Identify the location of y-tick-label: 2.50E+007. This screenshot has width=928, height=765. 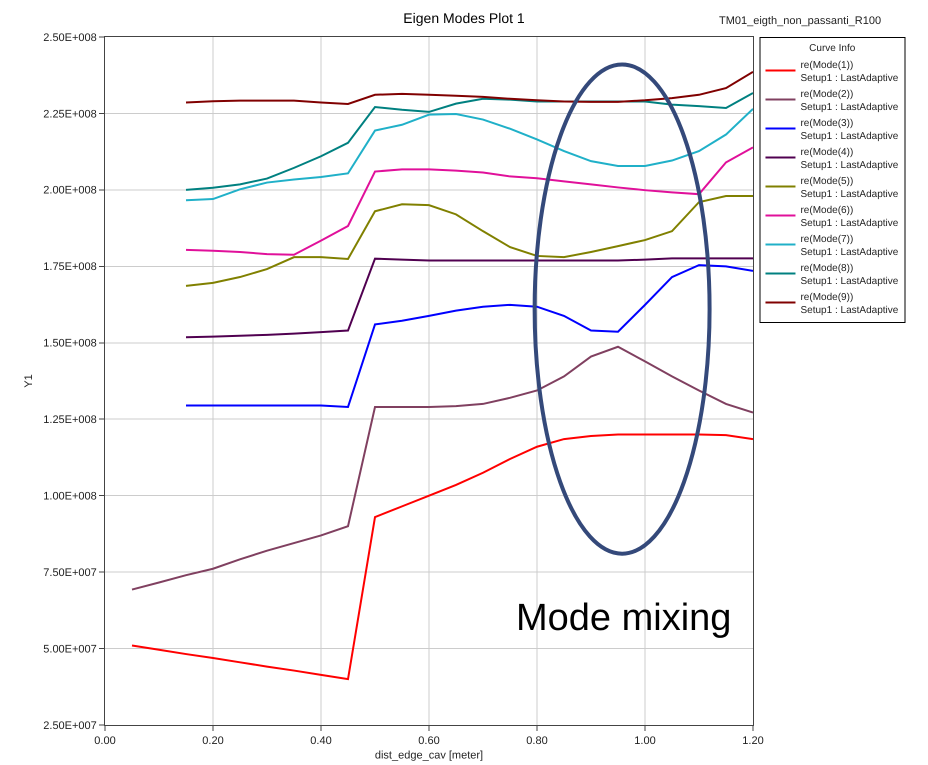
(70, 726).